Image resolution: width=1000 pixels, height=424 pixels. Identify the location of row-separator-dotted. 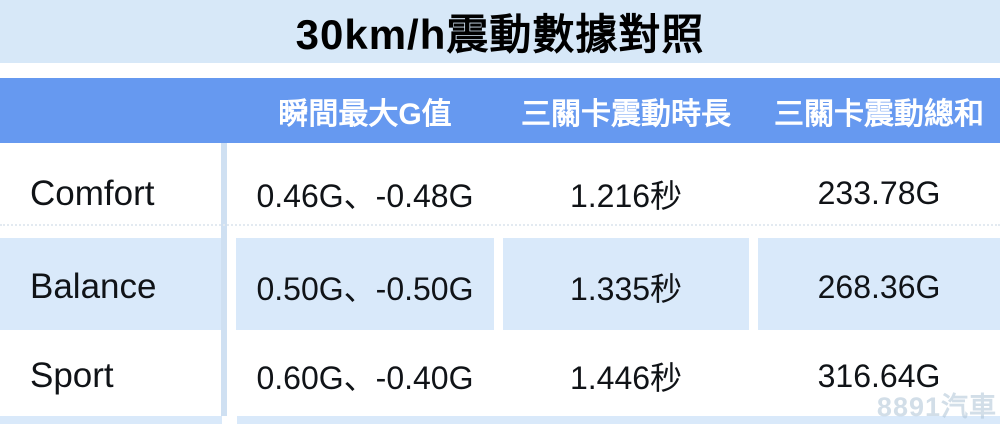
(500, 225).